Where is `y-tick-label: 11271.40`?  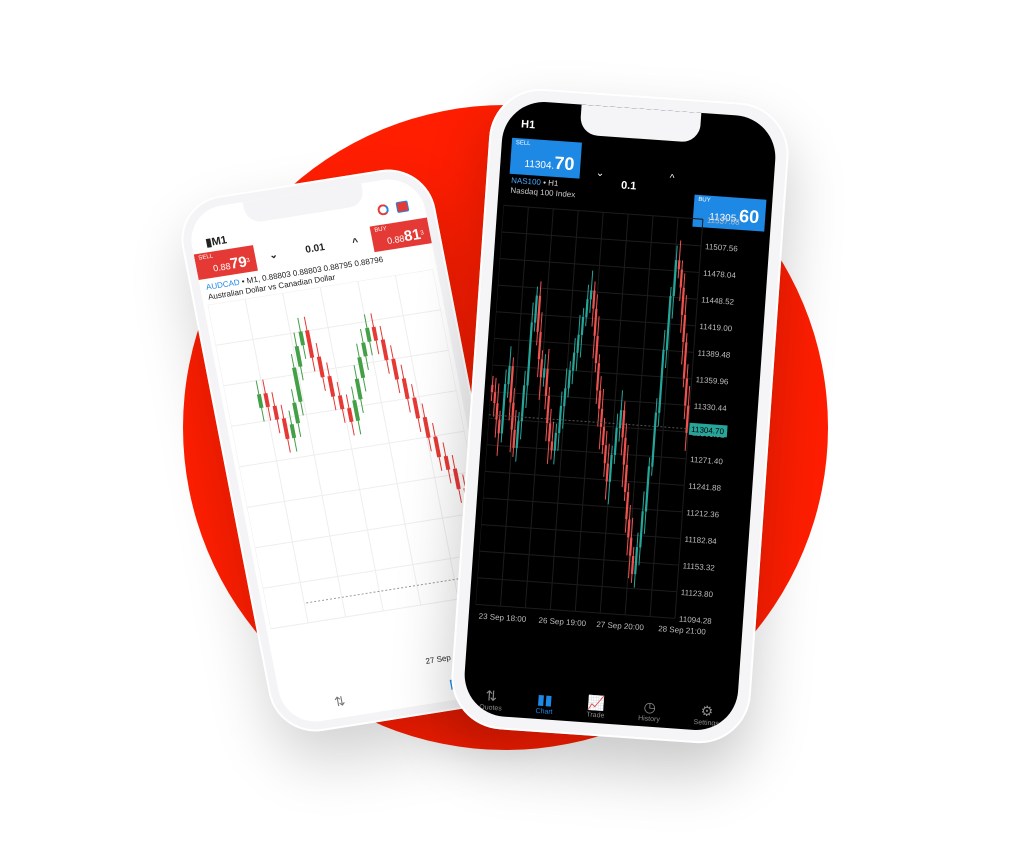
y-tick-label: 11271.40 is located at coordinates (707, 460).